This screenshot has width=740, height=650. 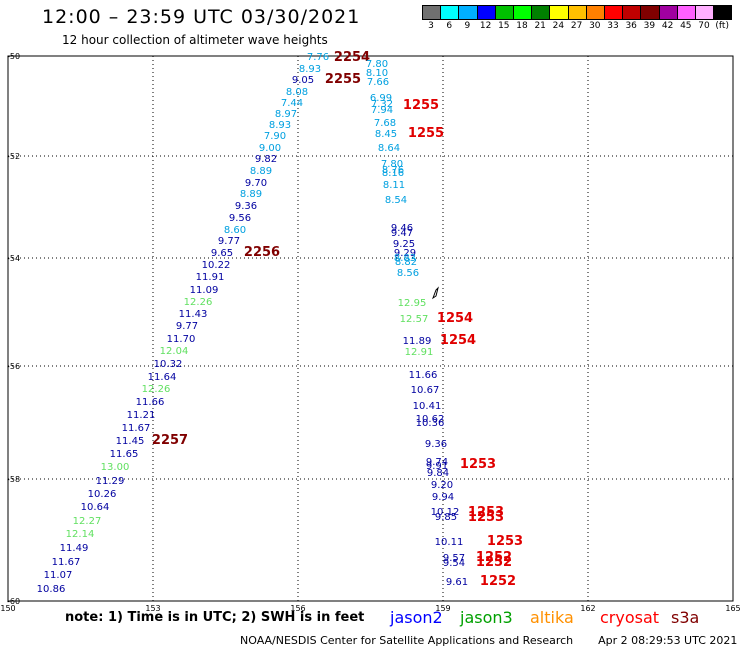 I want to click on satellite-cryosat: cryosat, so click(x=630, y=617).